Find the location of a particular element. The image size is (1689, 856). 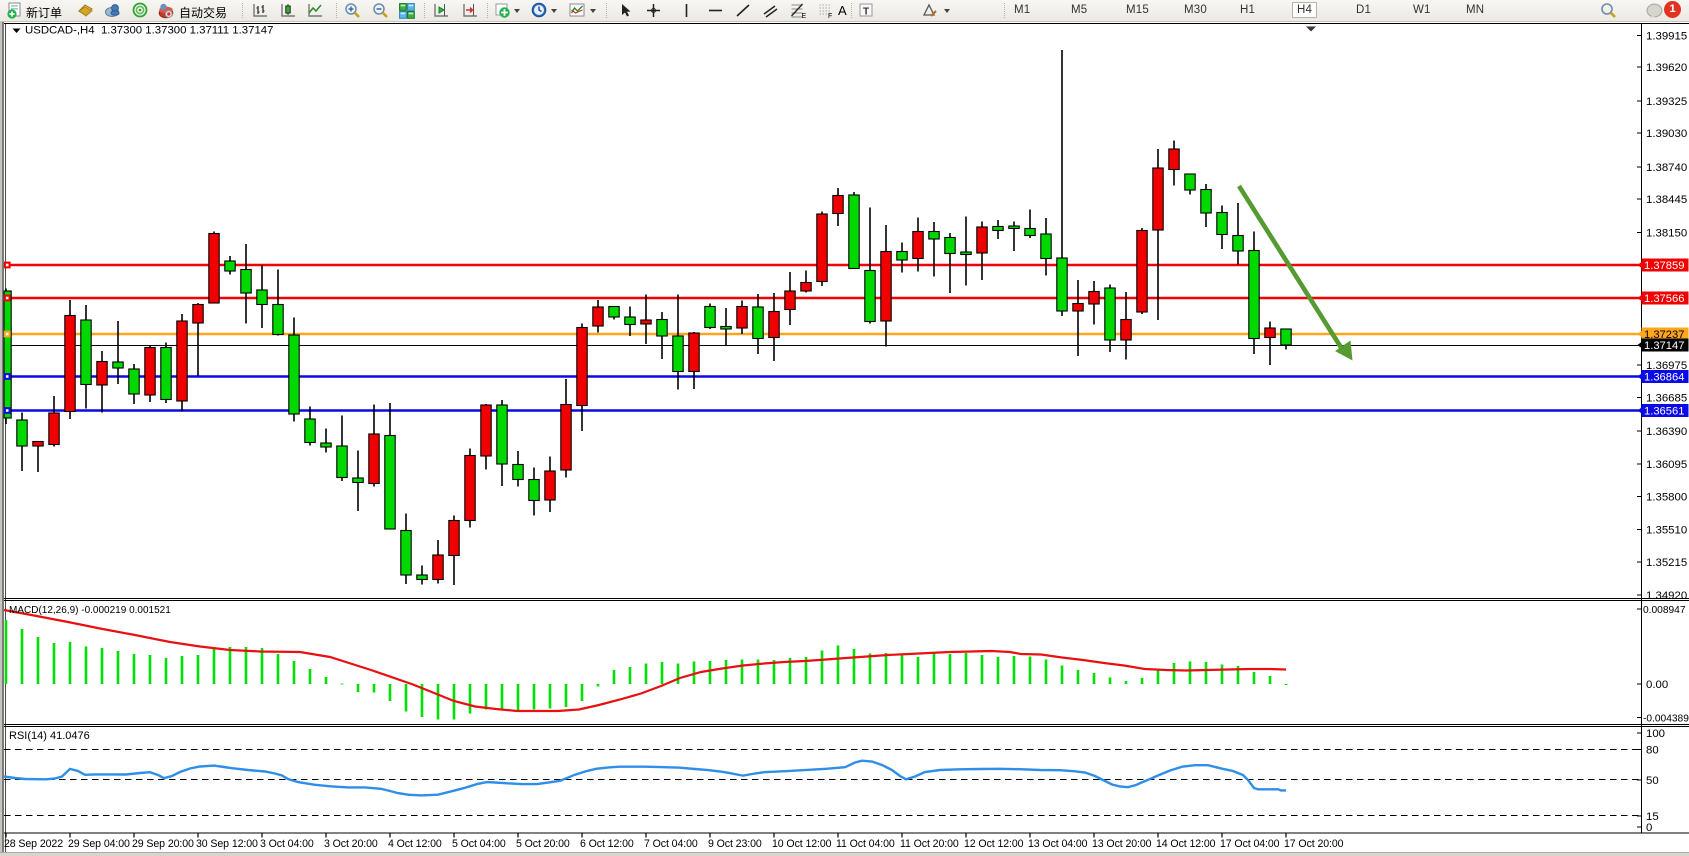

svg-text: 1.39030 is located at coordinates (1666, 134).